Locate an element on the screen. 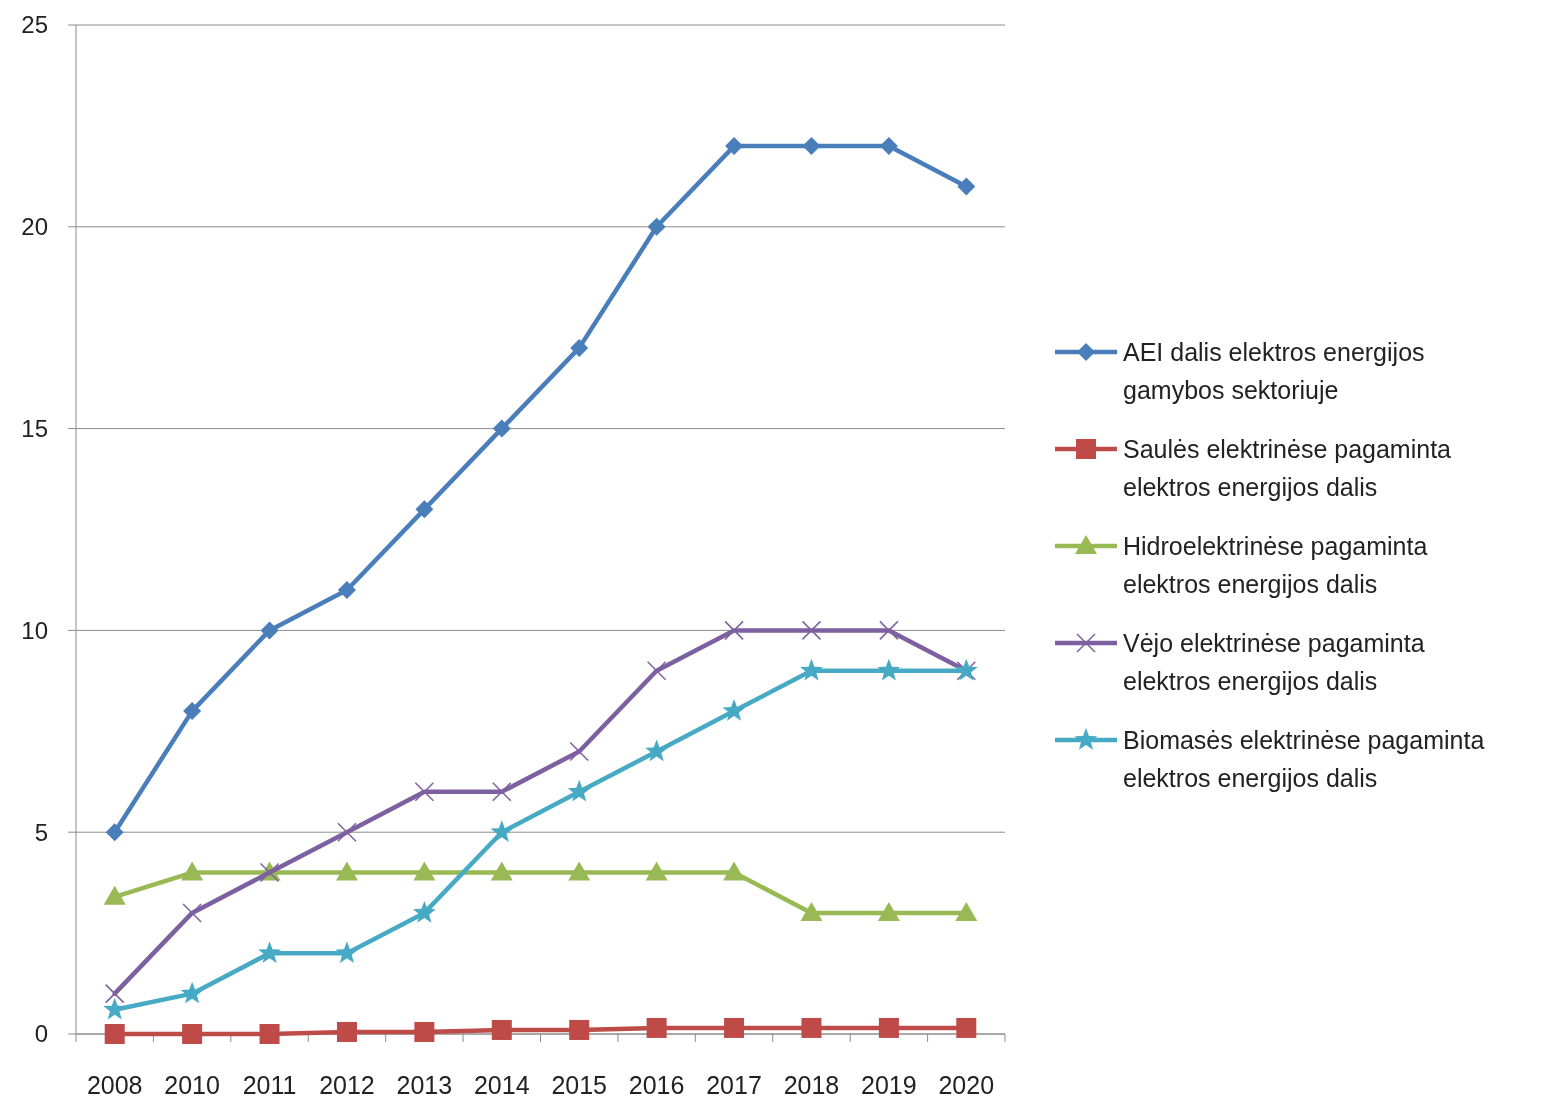 The height and width of the screenshot is (1100, 1551). x-tick-label: 2020 is located at coordinates (966, 1085).